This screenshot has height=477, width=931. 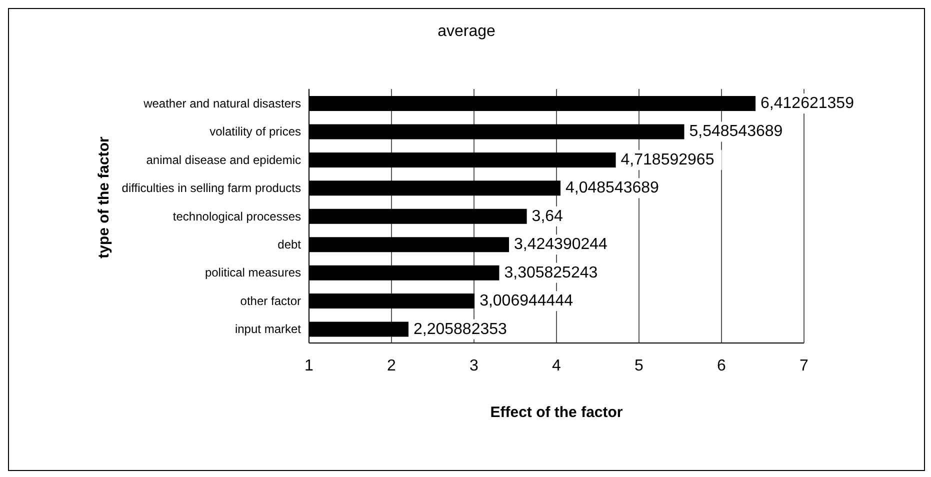 What do you see at coordinates (268, 329) in the screenshot?
I see `y-tick-label: input market` at bounding box center [268, 329].